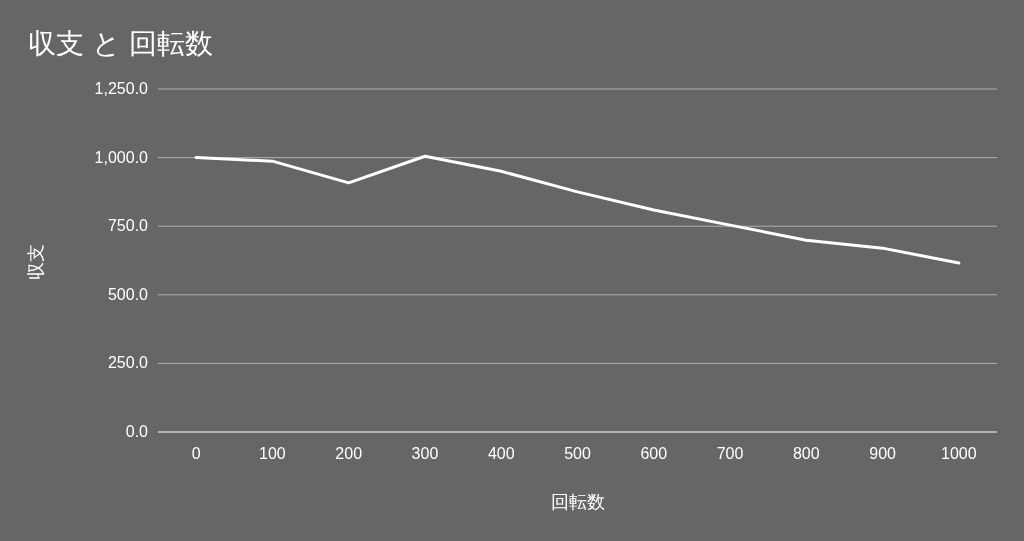 The image size is (1024, 541). I want to click on x-tick-label: 200, so click(349, 453).